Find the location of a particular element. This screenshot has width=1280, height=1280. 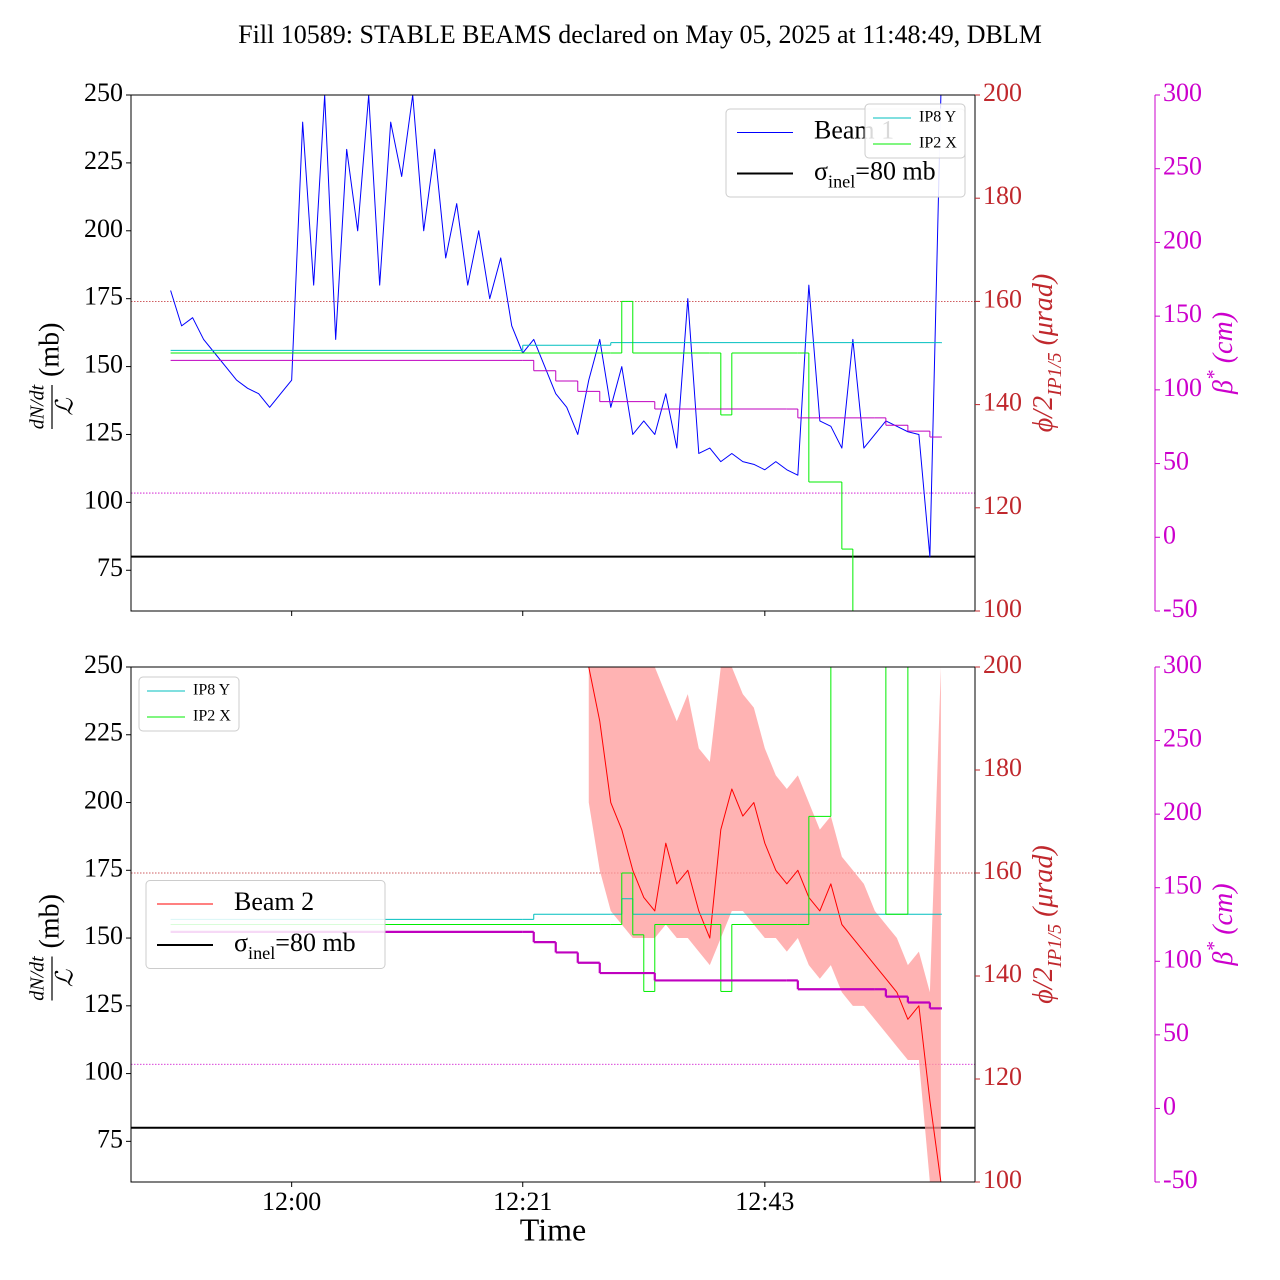

legend-box is located at coordinates (265, 924).